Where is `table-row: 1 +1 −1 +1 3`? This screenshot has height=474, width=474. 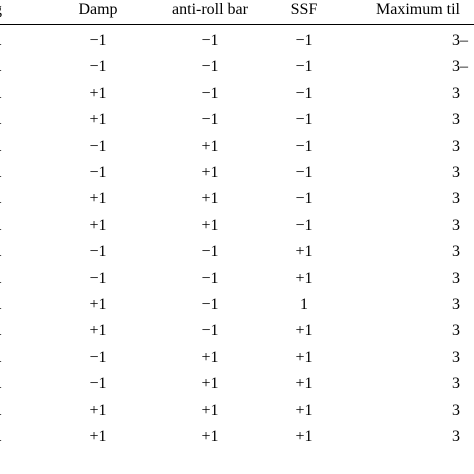
table-row: 1 +1 −1 +1 3 is located at coordinates (237, 331).